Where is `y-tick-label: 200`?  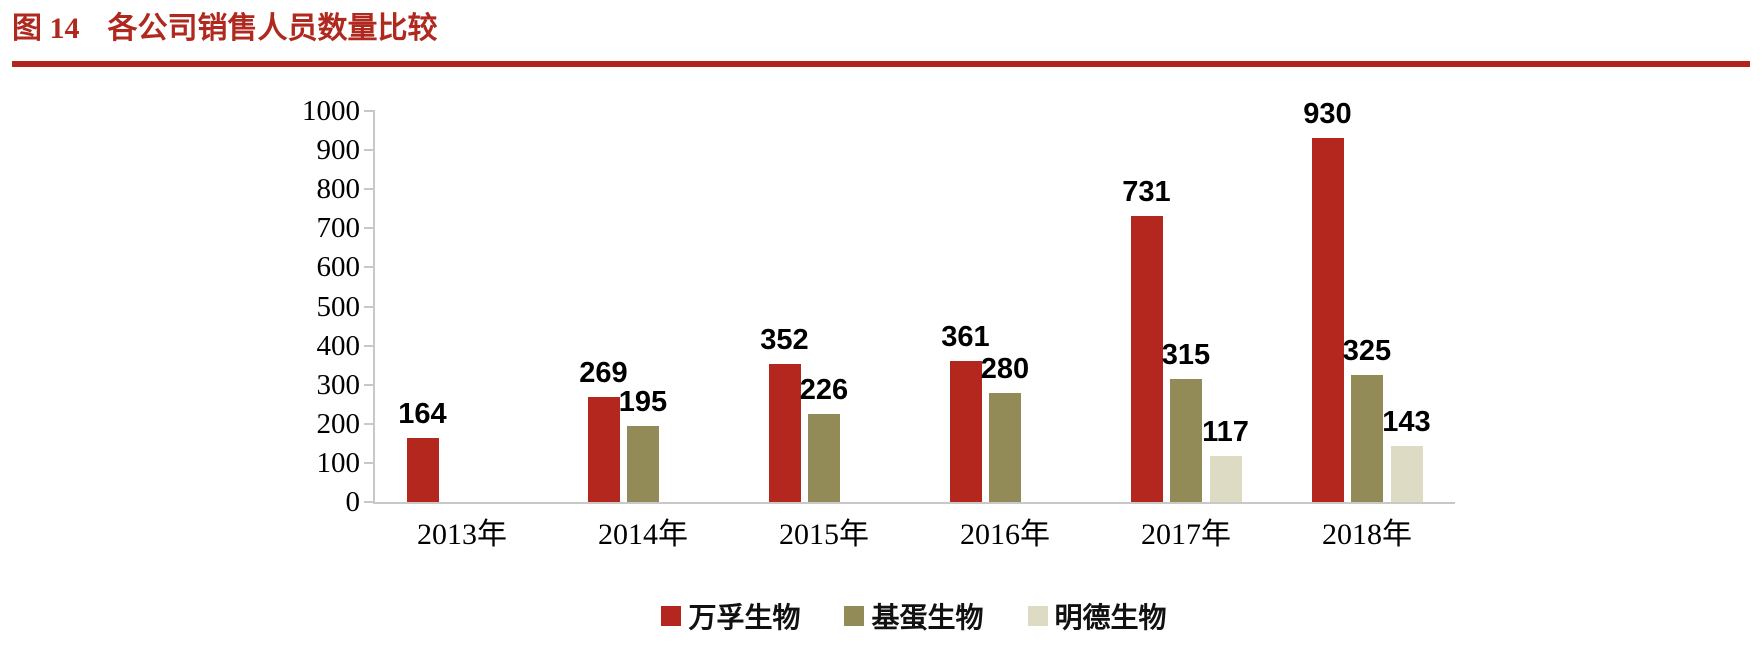
y-tick-label: 200 is located at coordinates (338, 423).